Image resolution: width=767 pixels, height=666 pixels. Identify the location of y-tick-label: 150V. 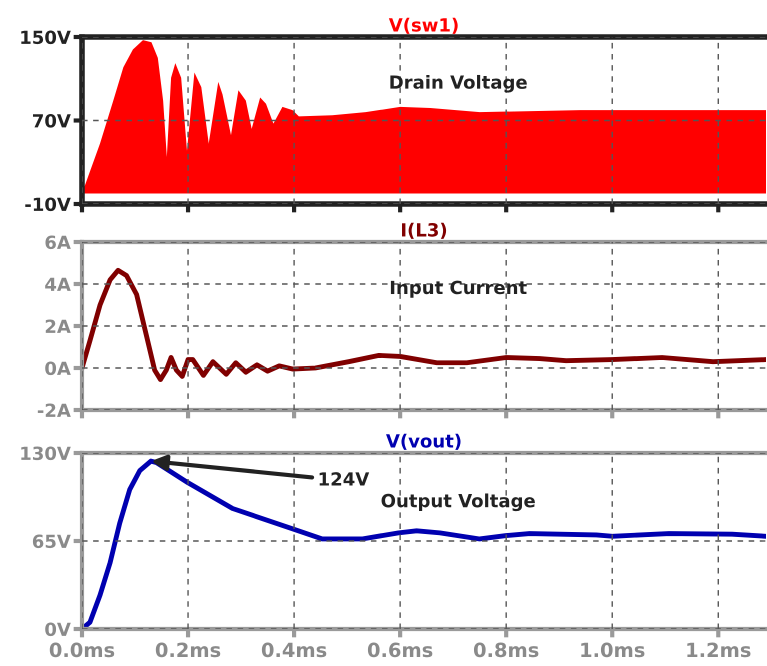
(46, 37).